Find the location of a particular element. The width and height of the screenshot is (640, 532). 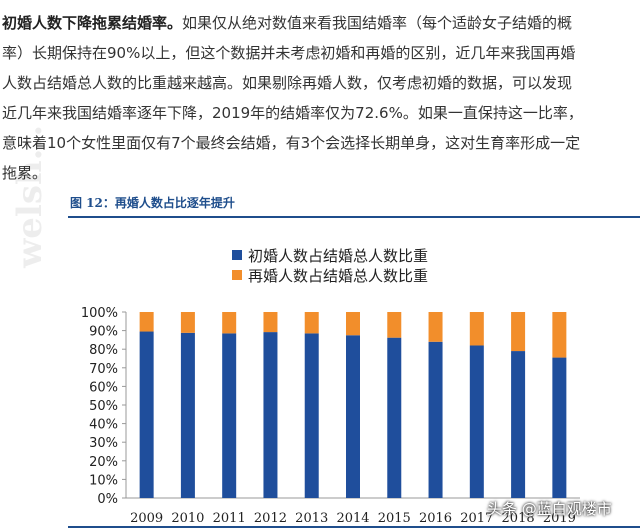

figure-bottom-rule is located at coordinates (354, 527).